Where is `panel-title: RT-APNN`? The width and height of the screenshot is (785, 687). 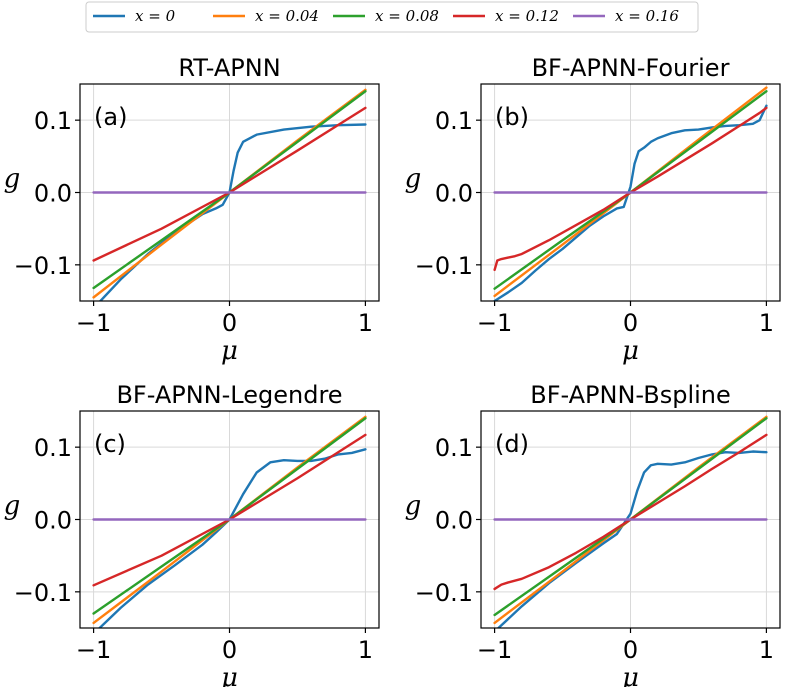
panel-title: RT-APNN is located at coordinates (229, 68).